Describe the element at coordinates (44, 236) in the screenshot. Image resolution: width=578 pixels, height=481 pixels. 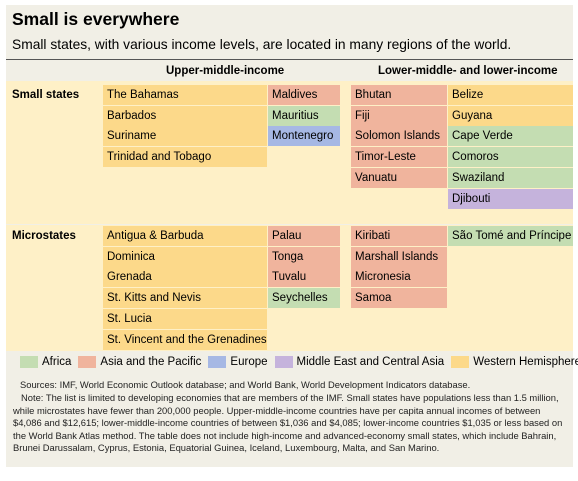
I see `row-label-microstates: Microstates` at that location.